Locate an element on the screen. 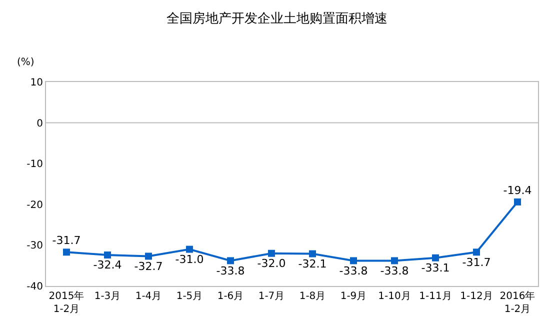  x-tick-label: 1-12月 is located at coordinates (476, 296).